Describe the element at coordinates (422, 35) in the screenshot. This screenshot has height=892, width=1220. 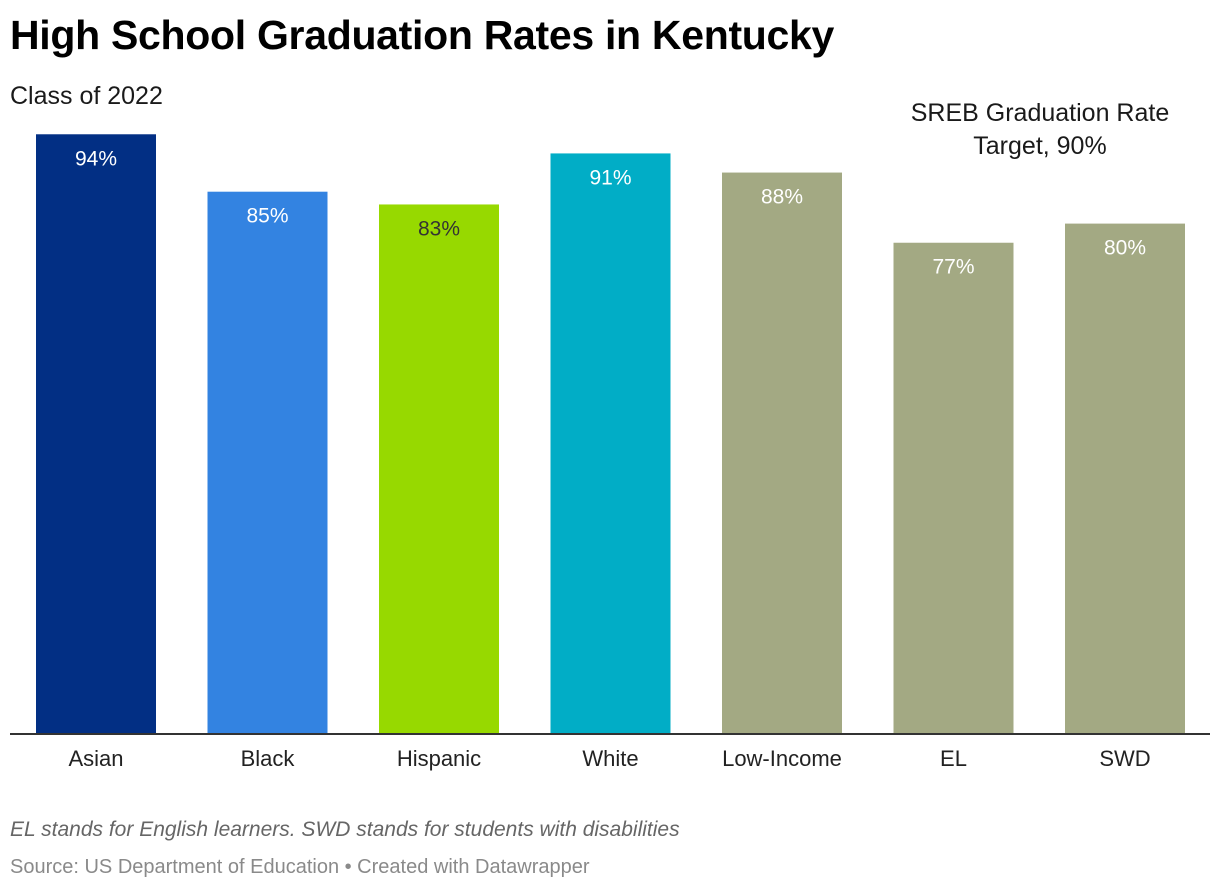
I see `chart-title: High School Graduation Rates in Kentucky` at that location.